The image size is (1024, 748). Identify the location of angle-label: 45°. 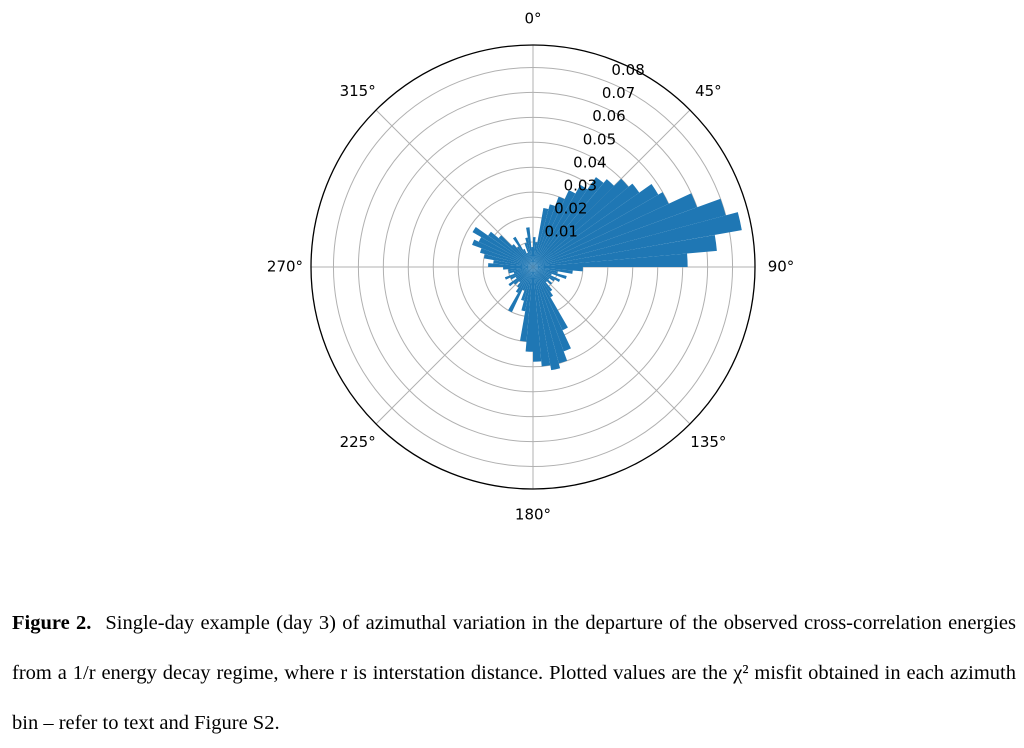
(708, 91).